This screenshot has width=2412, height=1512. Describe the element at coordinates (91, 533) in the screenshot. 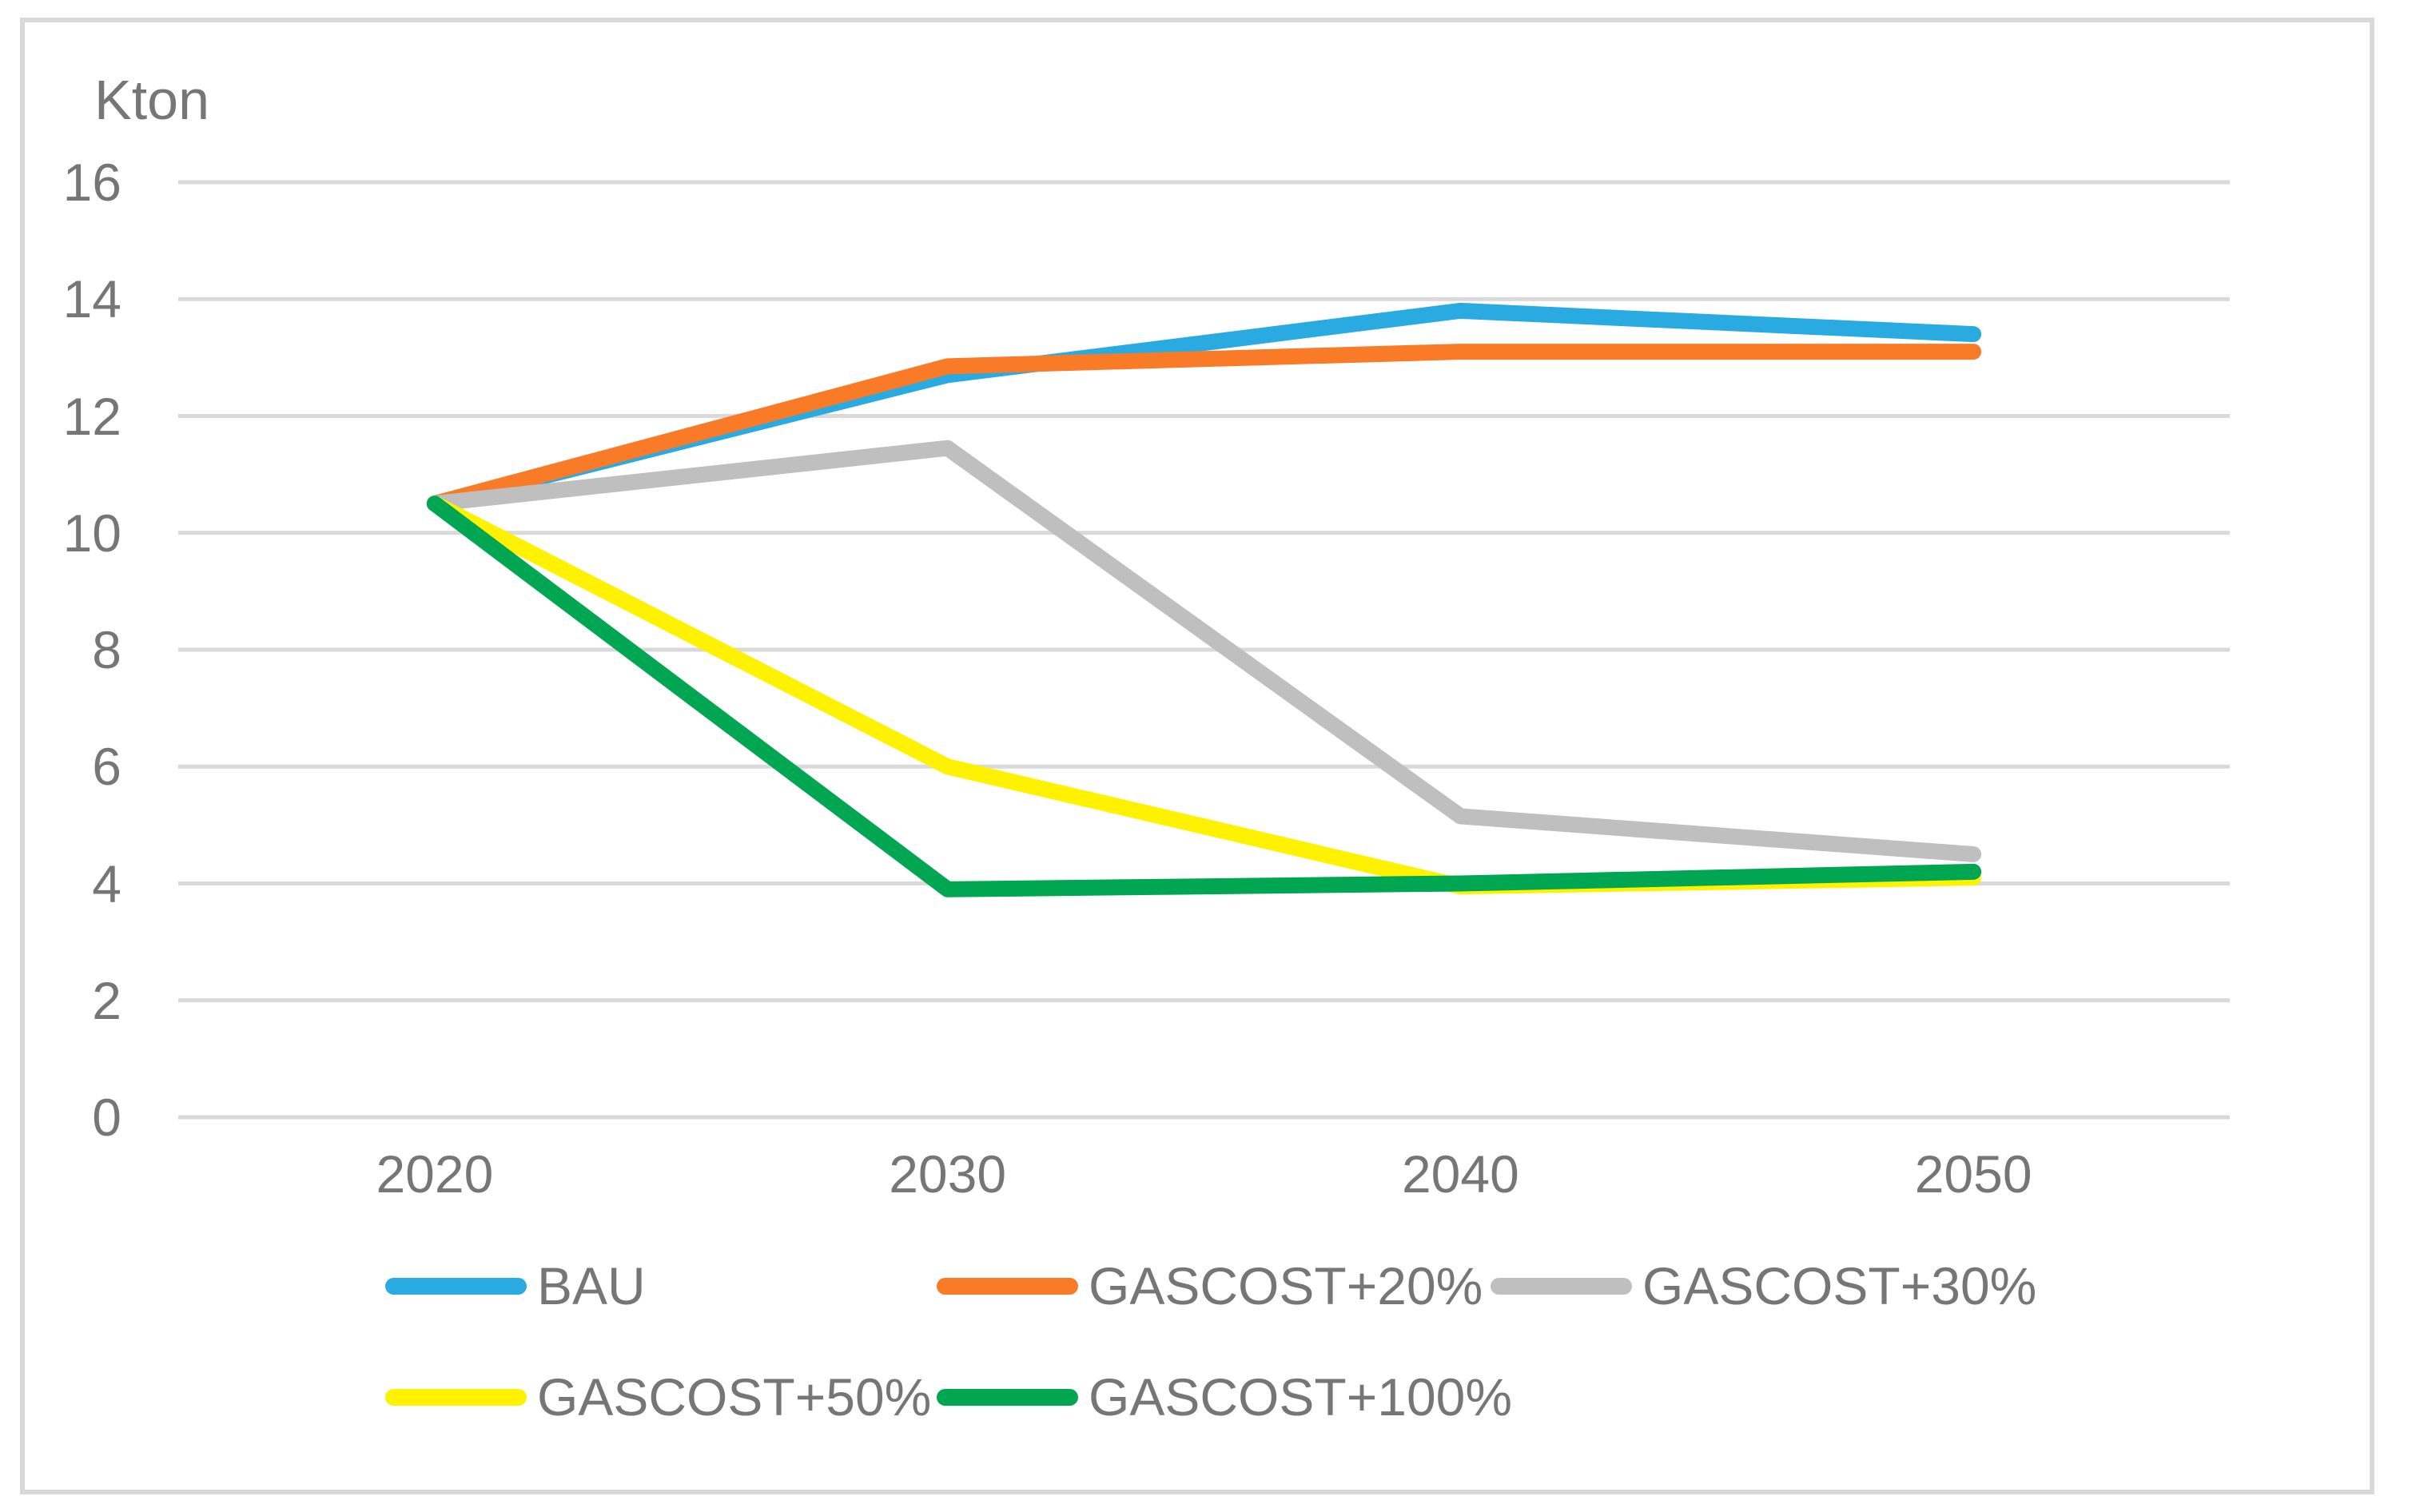

I see `y-tick-label-10: 10` at that location.